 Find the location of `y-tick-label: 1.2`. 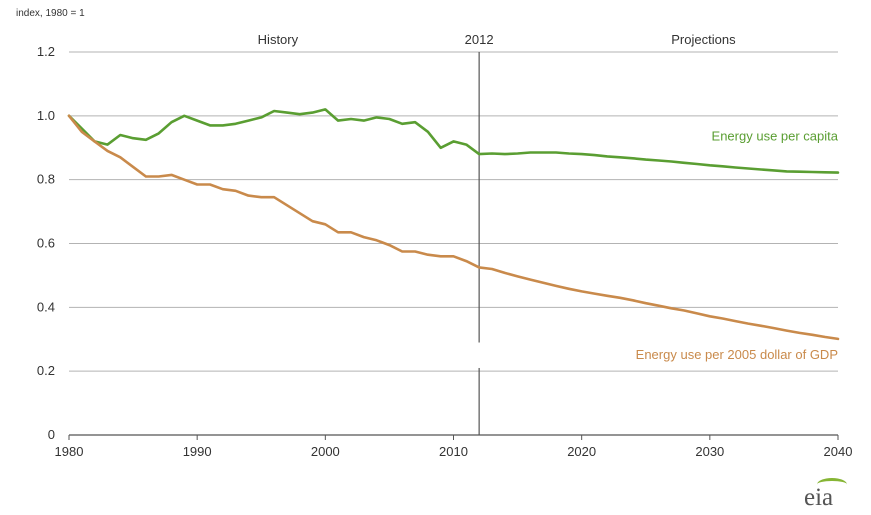

y-tick-label: 1.2 is located at coordinates (46, 51).